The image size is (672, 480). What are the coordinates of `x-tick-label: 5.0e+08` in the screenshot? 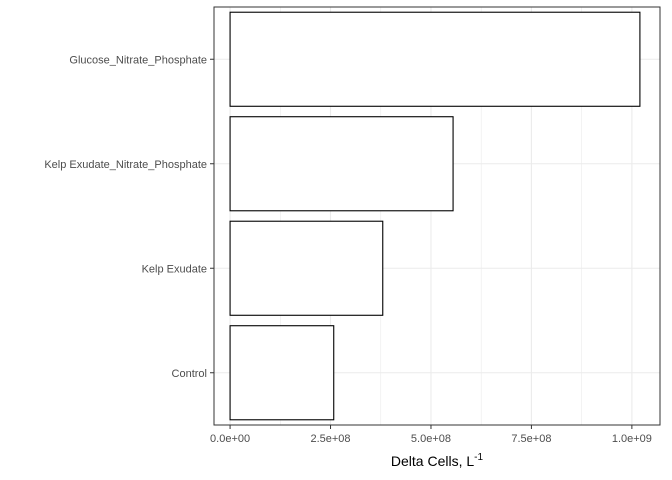 It's located at (431, 439).